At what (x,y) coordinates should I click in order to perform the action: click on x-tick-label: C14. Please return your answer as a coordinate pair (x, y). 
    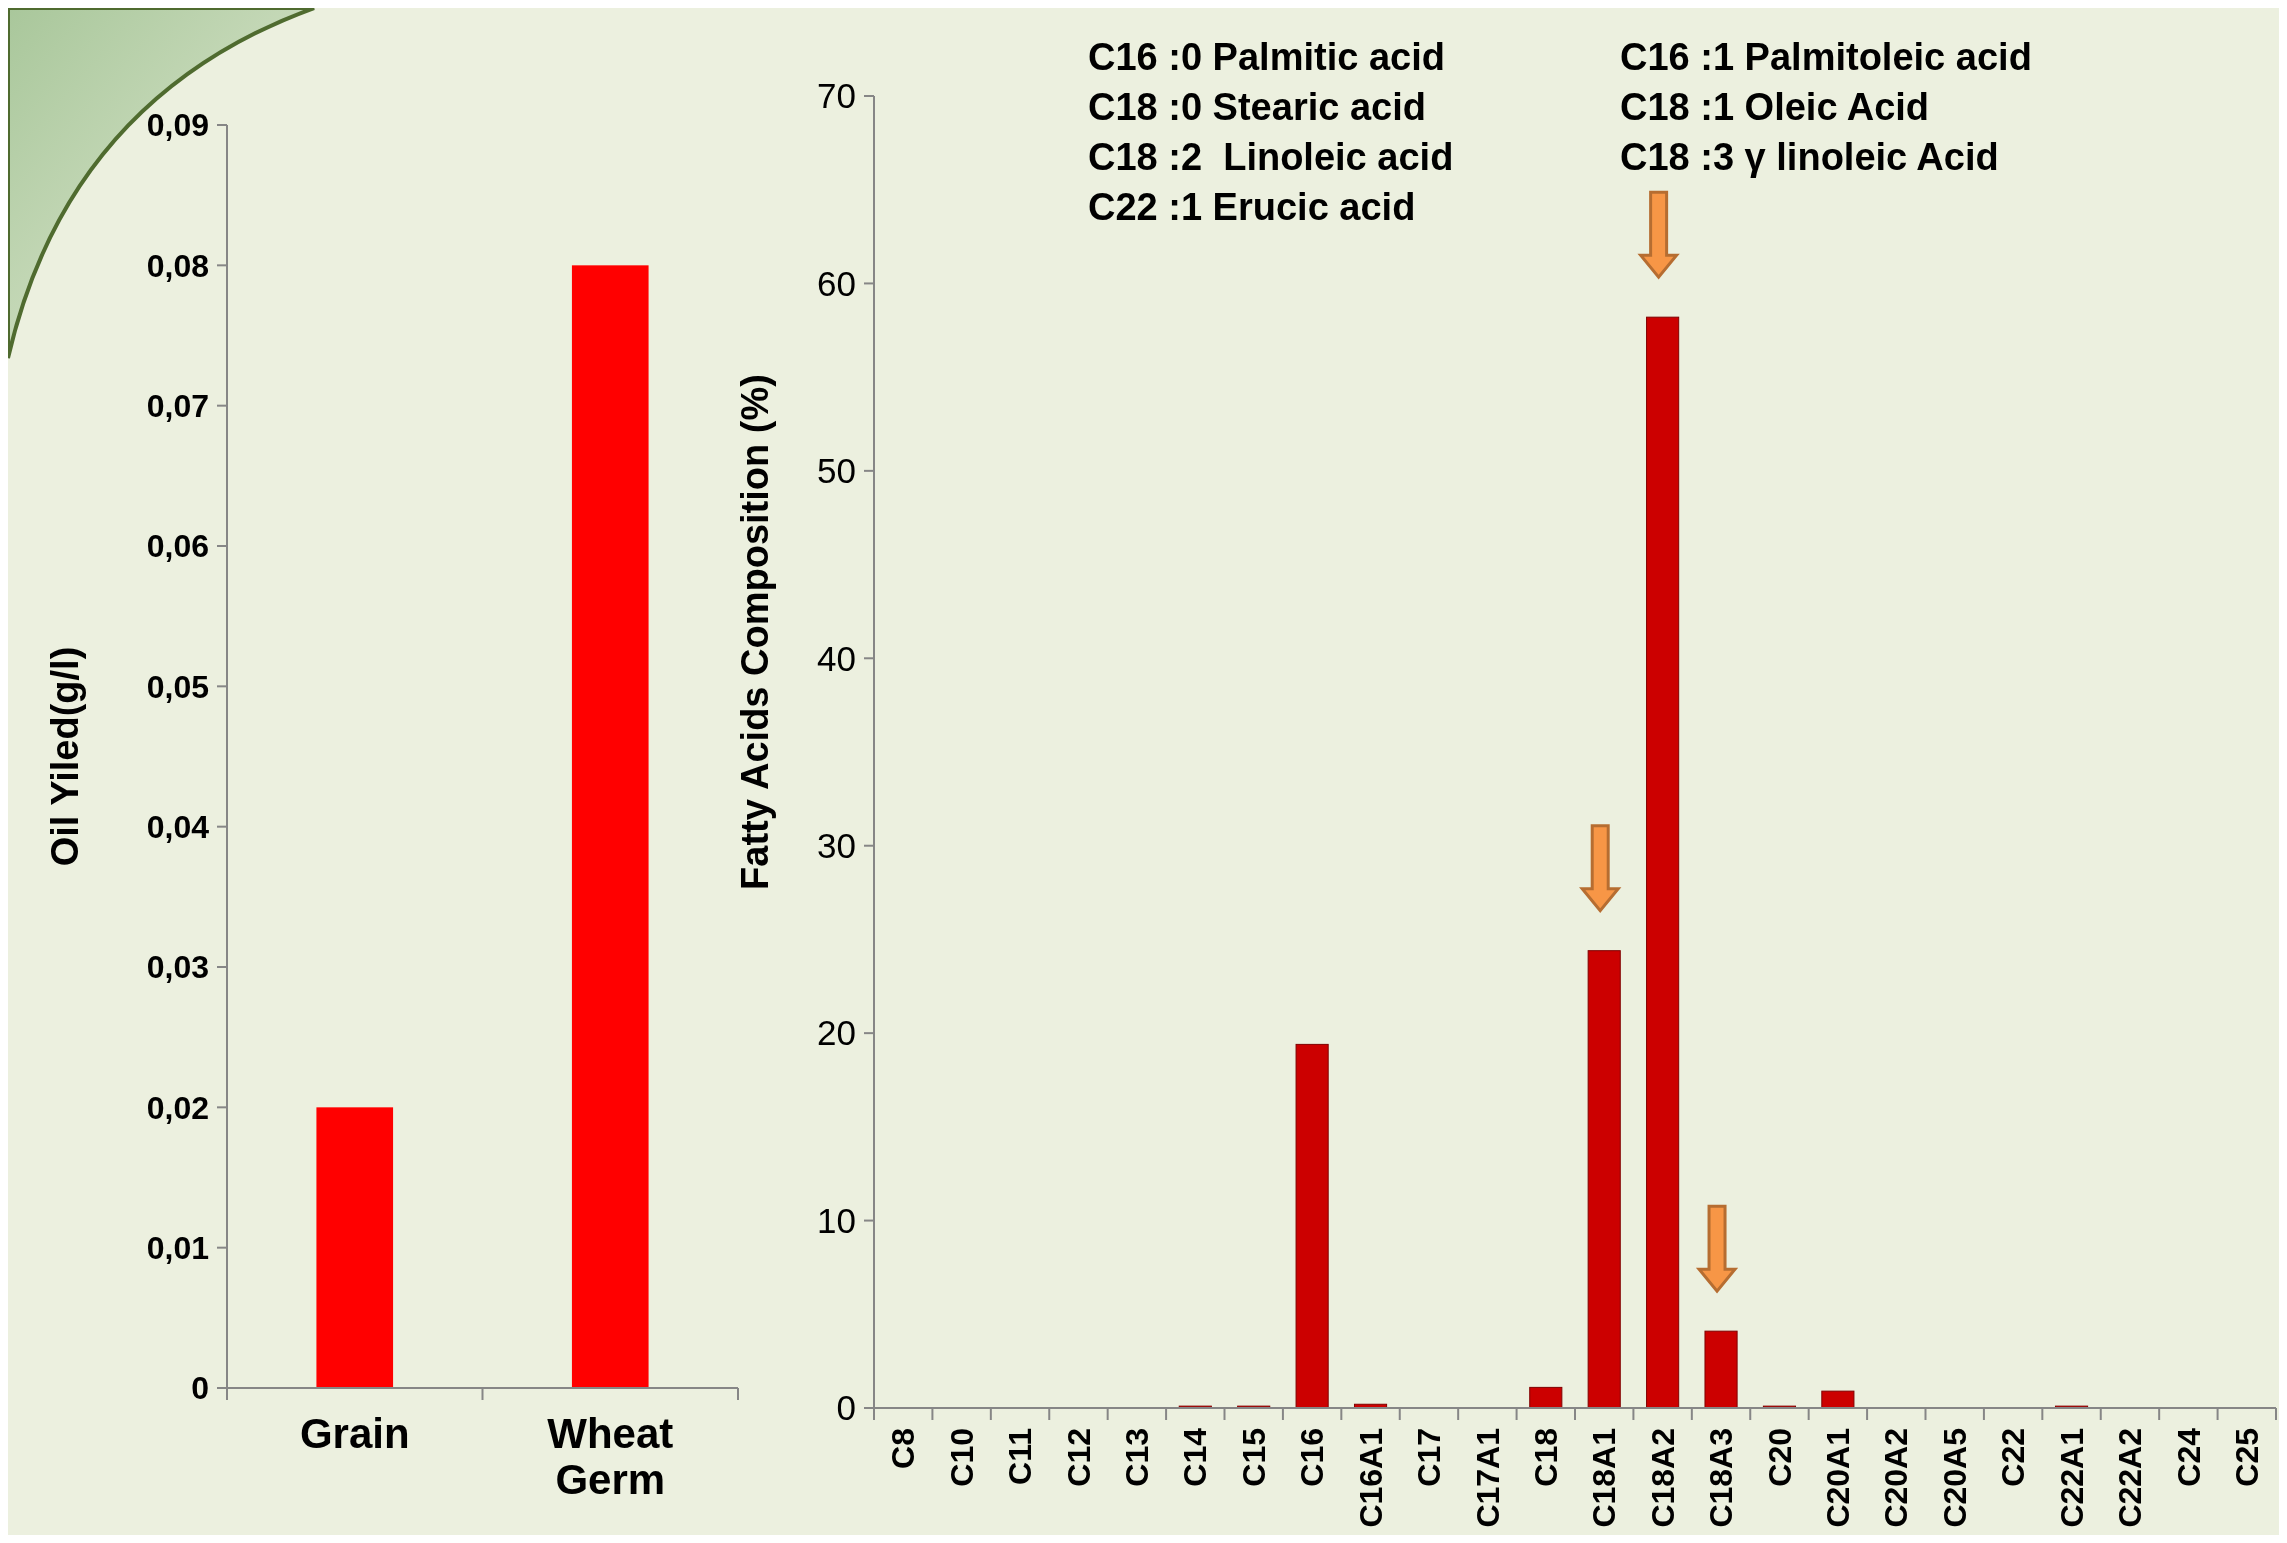
    Looking at the image, I should click on (1195, 1457).